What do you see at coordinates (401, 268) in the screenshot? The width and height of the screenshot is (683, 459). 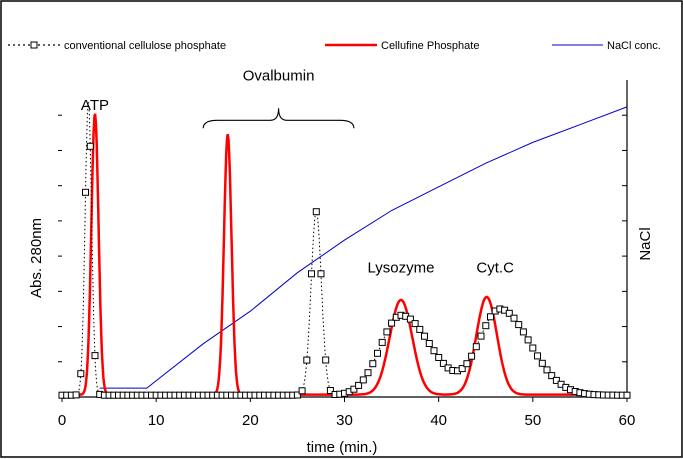 I see `annotation-lysozyme: Lysozyme` at bounding box center [401, 268].